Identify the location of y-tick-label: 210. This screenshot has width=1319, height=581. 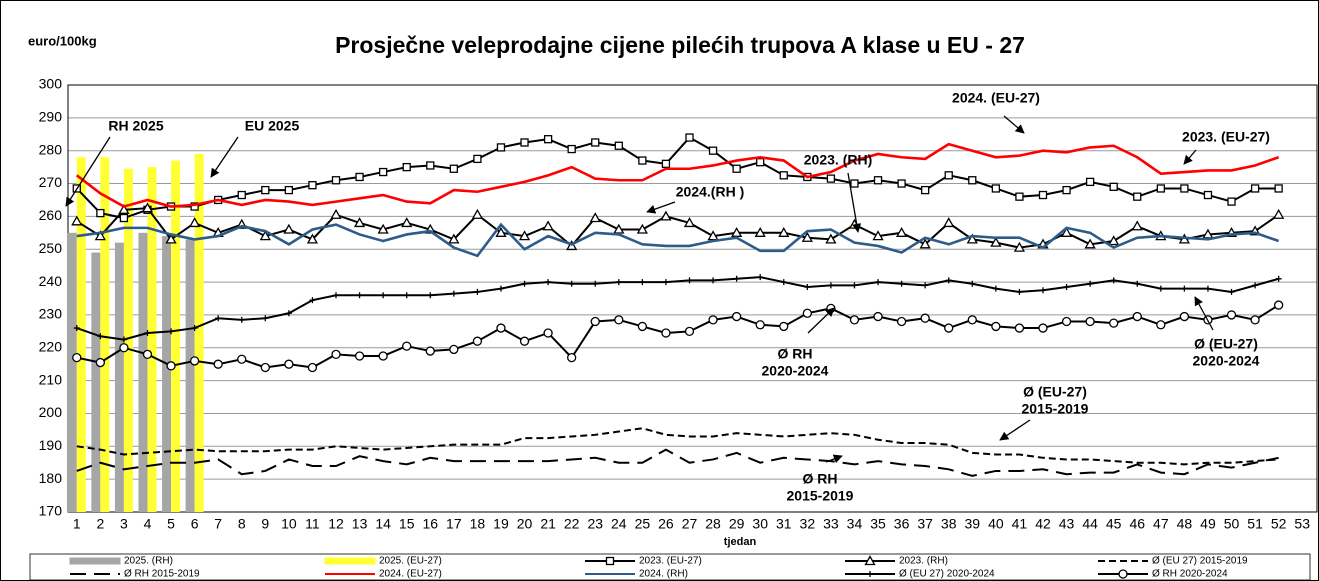
(51, 379).